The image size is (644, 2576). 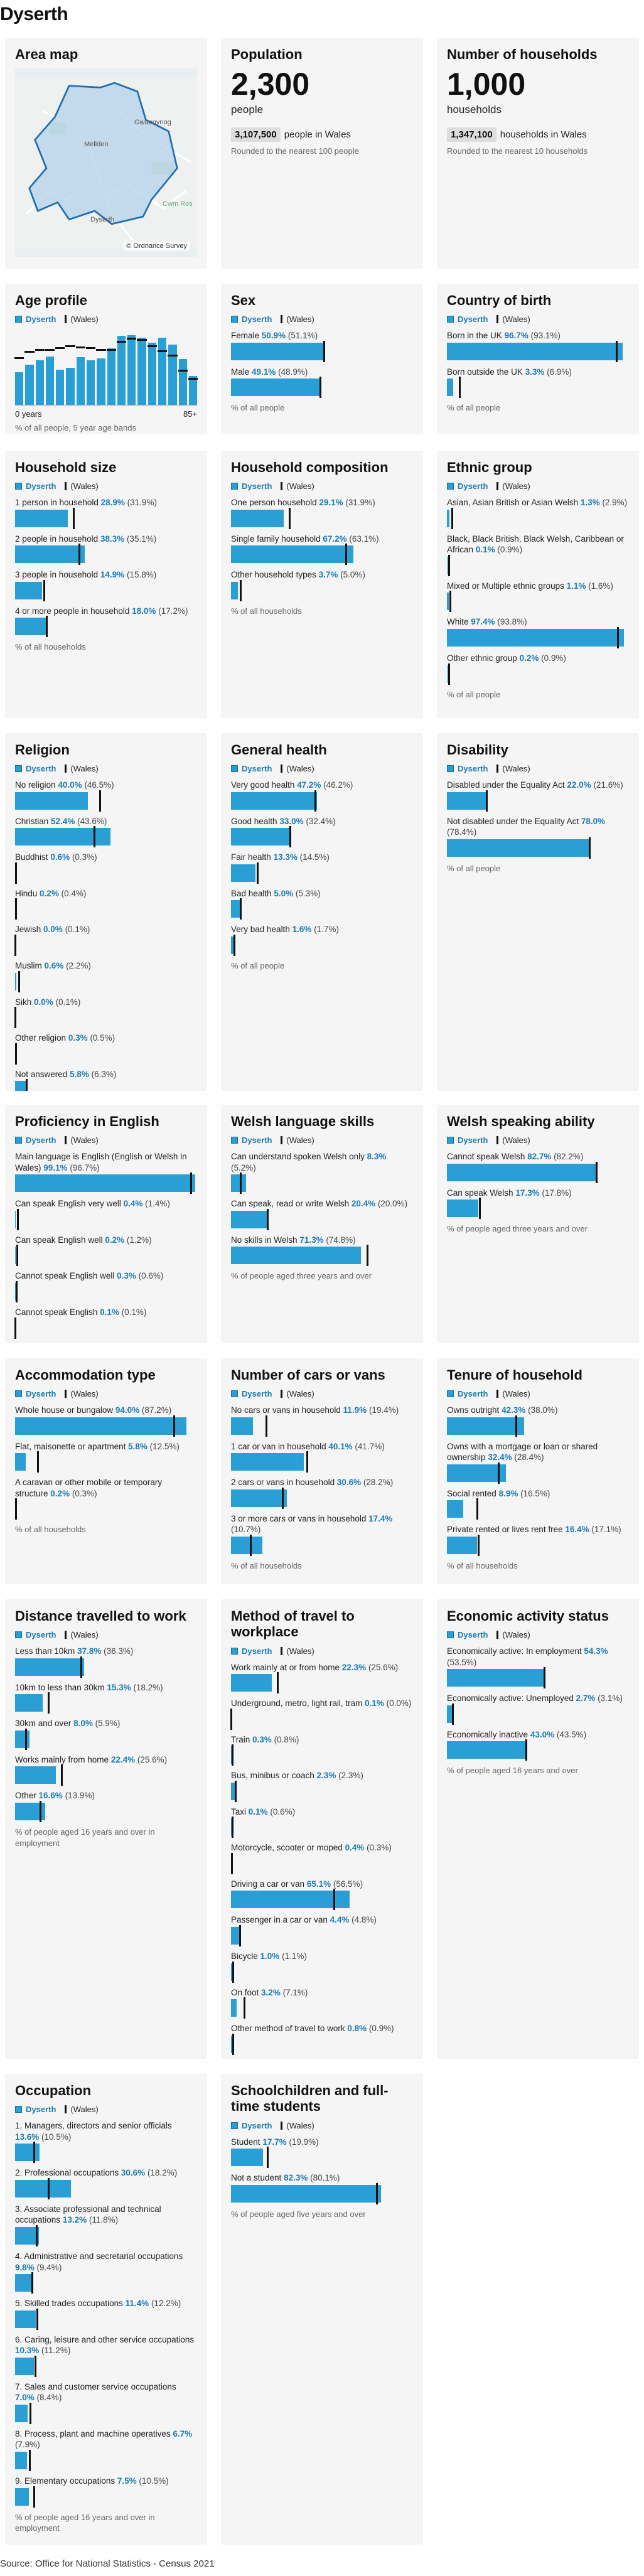 What do you see at coordinates (246, 1530) in the screenshot?
I see `wales-value: (10.7%)` at bounding box center [246, 1530].